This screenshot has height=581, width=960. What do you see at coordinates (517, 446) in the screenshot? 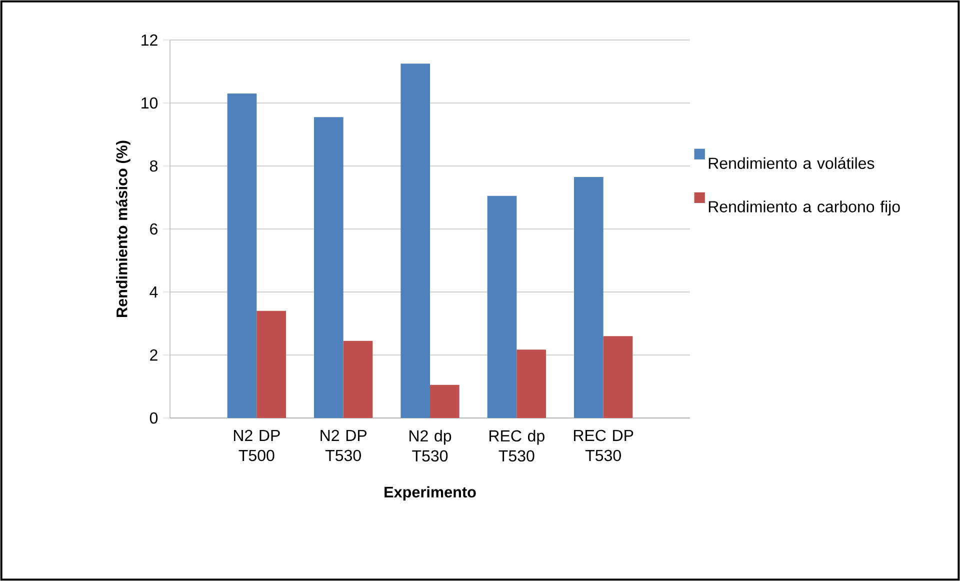
I see `x-tick-label: REC dp T530` at bounding box center [517, 446].